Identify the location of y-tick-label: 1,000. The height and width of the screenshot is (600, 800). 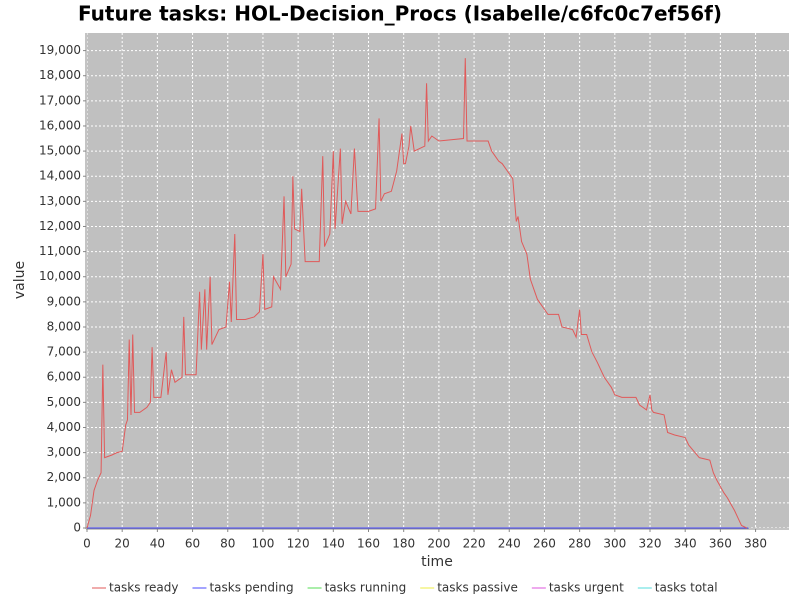
(64, 502).